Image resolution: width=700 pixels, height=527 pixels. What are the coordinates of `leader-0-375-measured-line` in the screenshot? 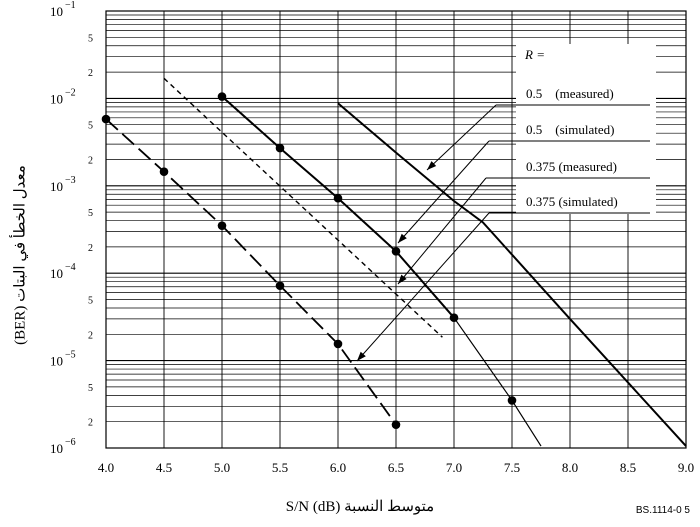 It's located at (442, 231).